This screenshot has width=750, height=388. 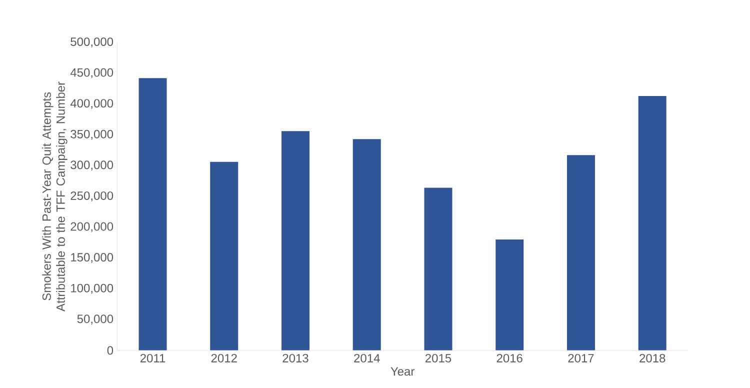 What do you see at coordinates (110, 350) in the screenshot?
I see `y-tick-label: 0` at bounding box center [110, 350].